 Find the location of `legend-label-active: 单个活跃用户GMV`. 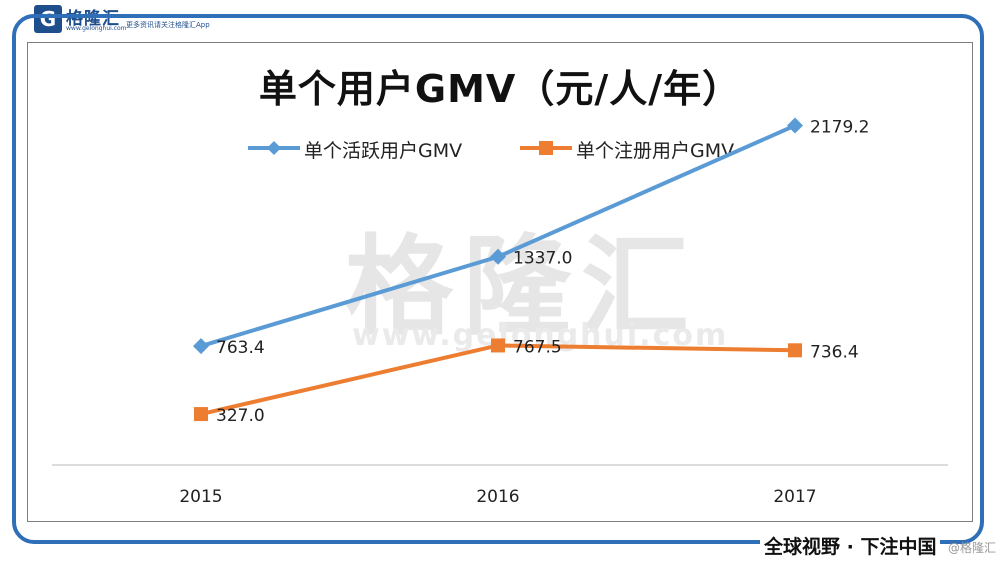

legend-label-active: 单个活跃用户GMV is located at coordinates (383, 151).